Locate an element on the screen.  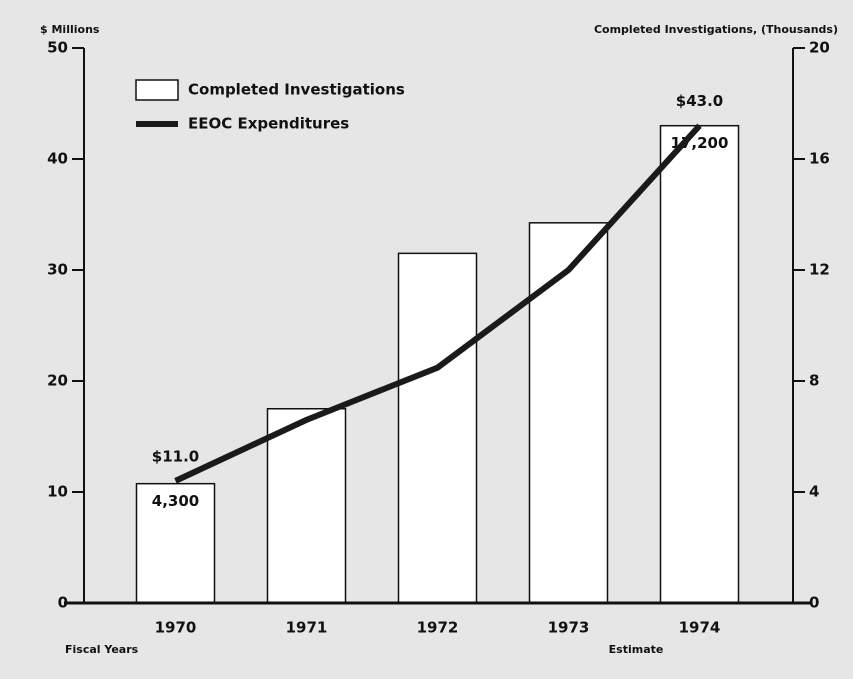
x-tick-label: 1973 is located at coordinates (569, 628).